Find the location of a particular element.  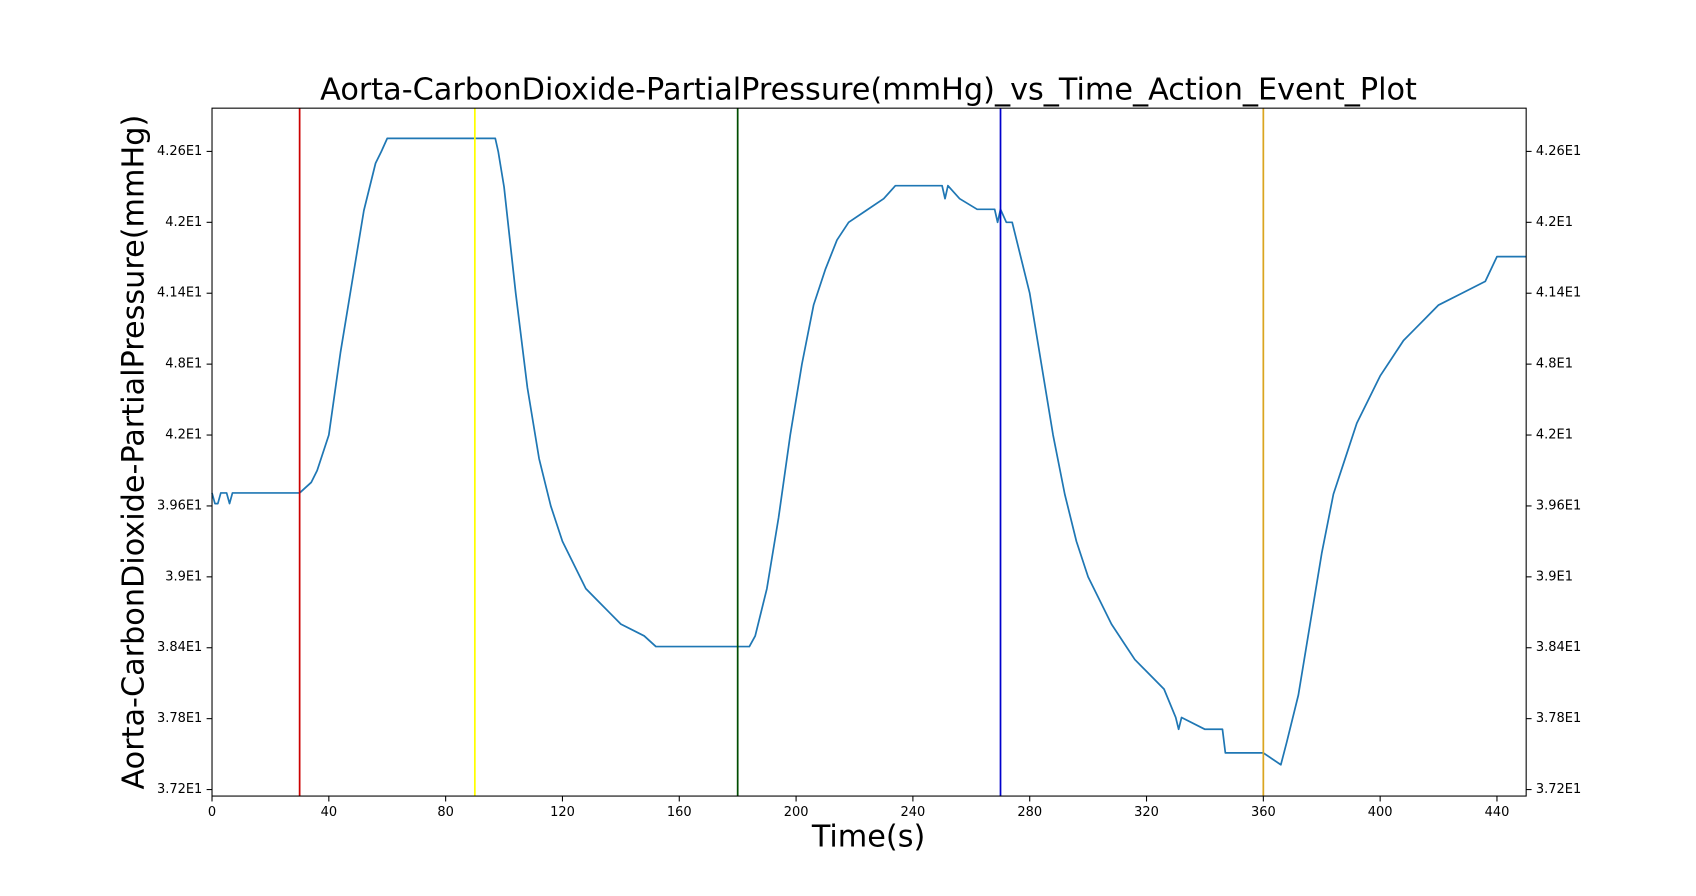

x-tick-label: 0 is located at coordinates (212, 812).